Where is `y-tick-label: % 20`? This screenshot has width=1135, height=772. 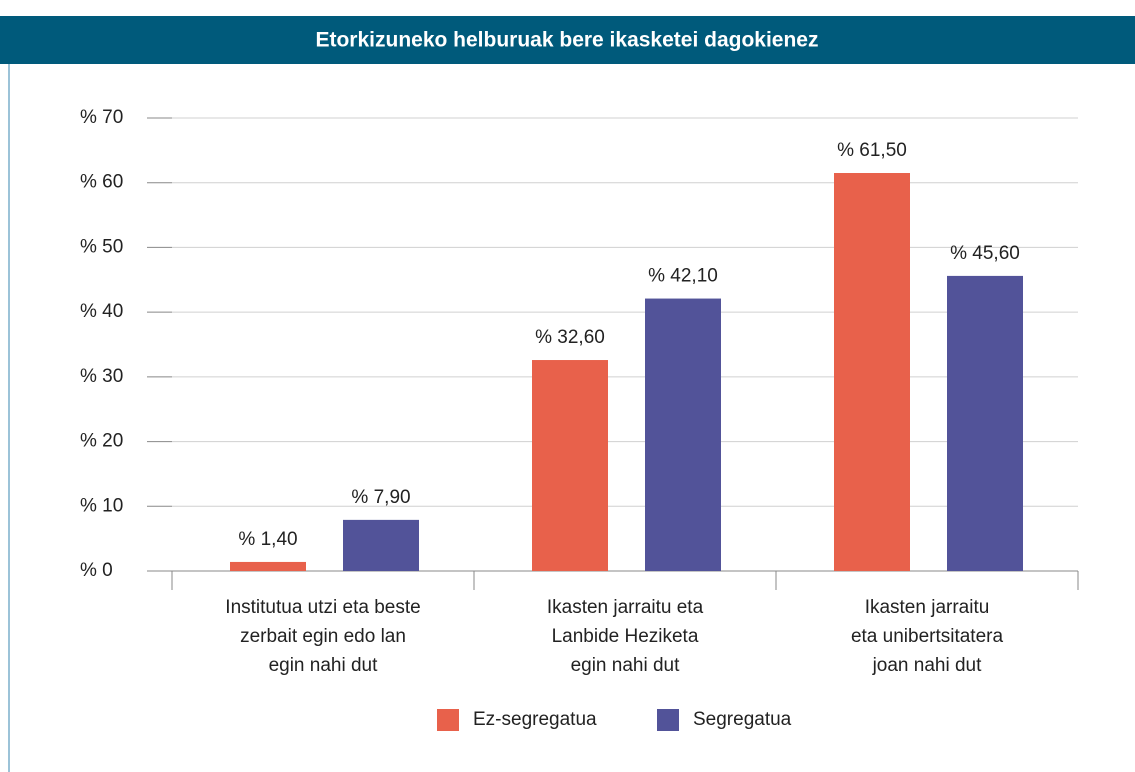 y-tick-label: % 20 is located at coordinates (101, 441).